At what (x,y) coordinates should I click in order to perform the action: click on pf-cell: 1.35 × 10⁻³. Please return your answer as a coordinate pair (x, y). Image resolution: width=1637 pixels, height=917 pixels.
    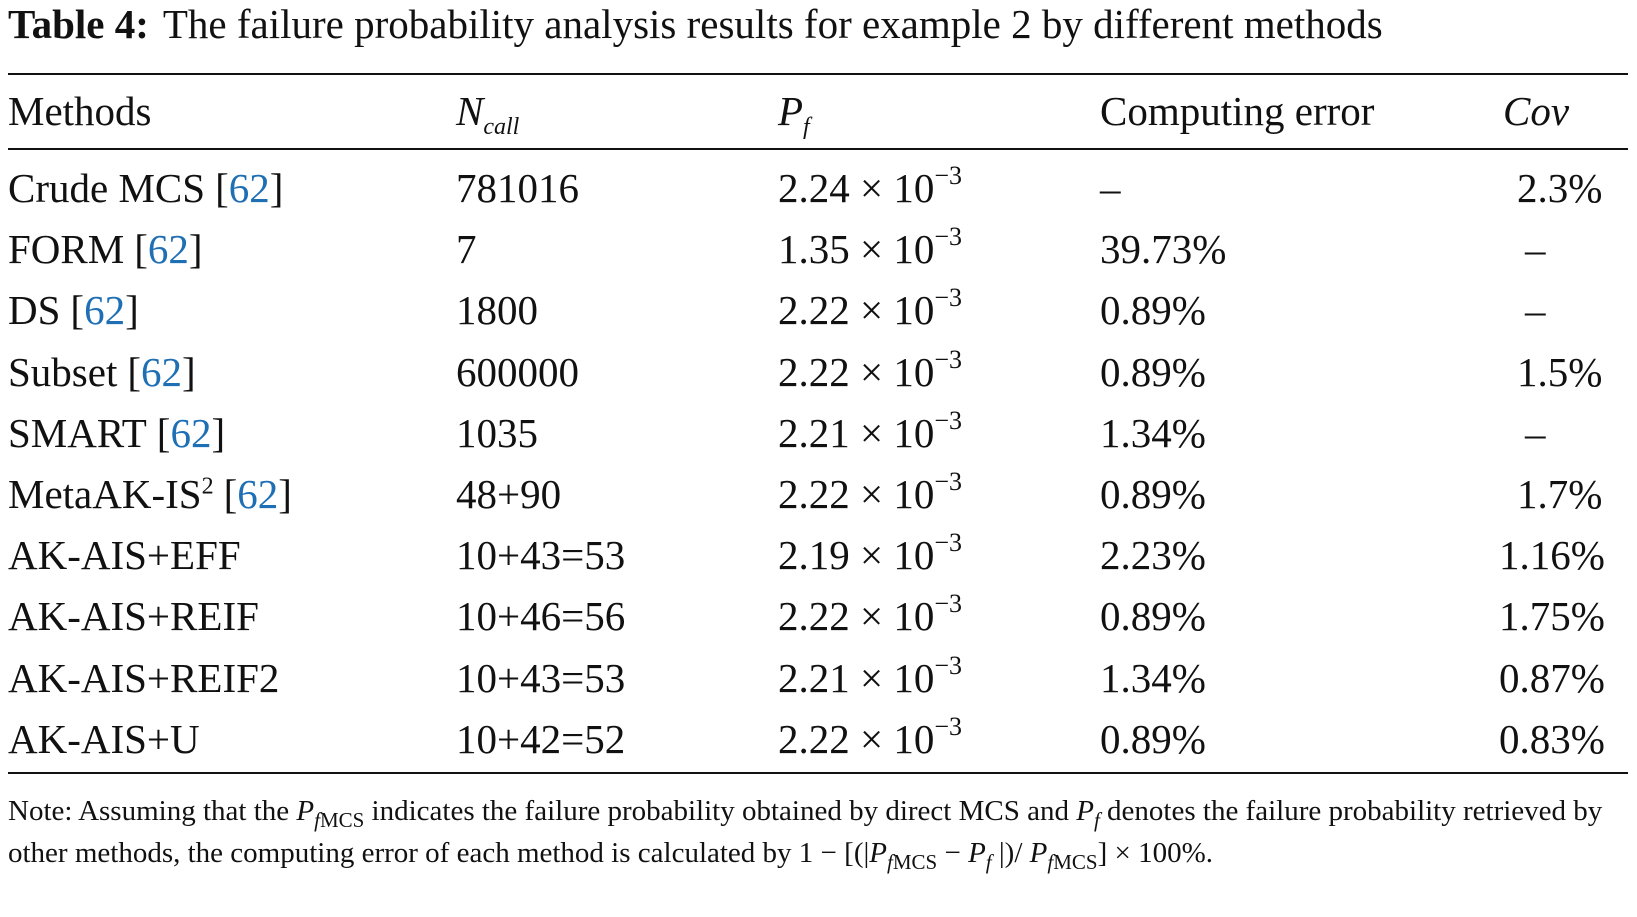
    Looking at the image, I should click on (870, 248).